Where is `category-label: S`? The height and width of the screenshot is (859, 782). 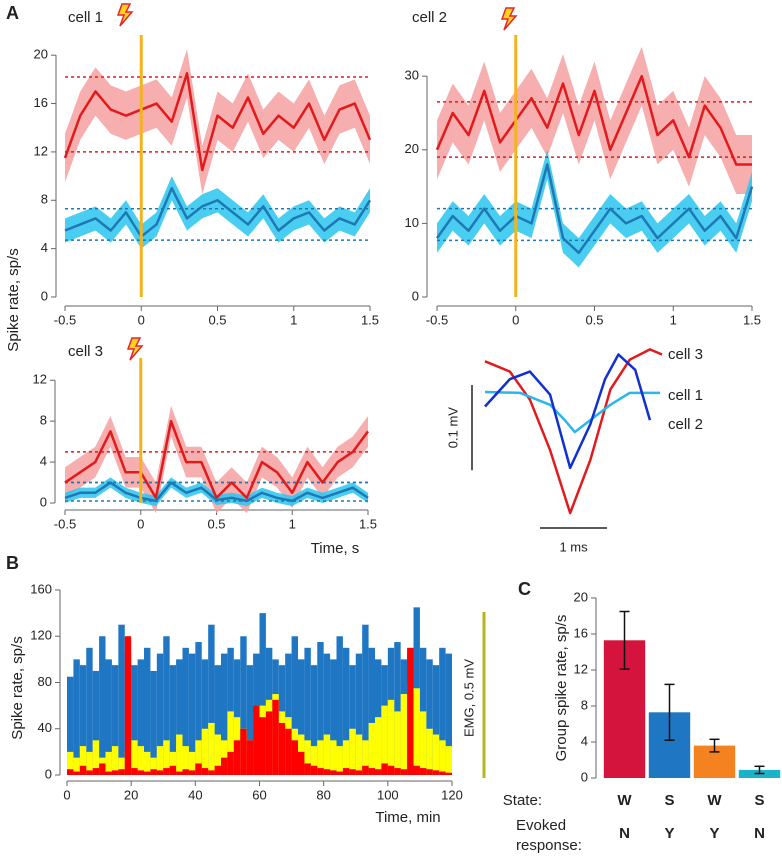 category-label: S is located at coordinates (759, 800).